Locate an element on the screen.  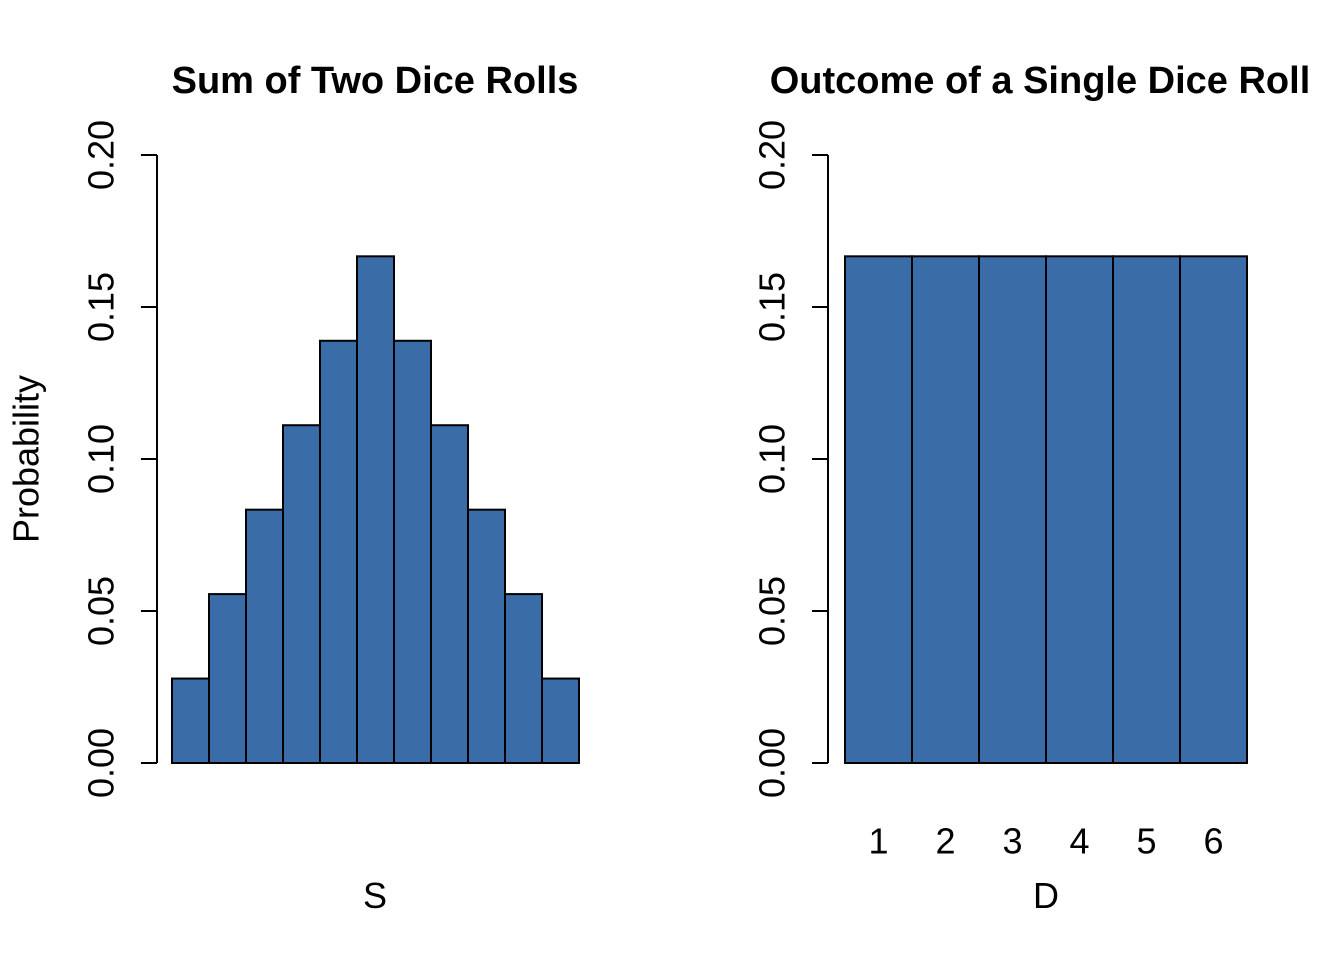
x-tick-label: 1 is located at coordinates (878, 840).